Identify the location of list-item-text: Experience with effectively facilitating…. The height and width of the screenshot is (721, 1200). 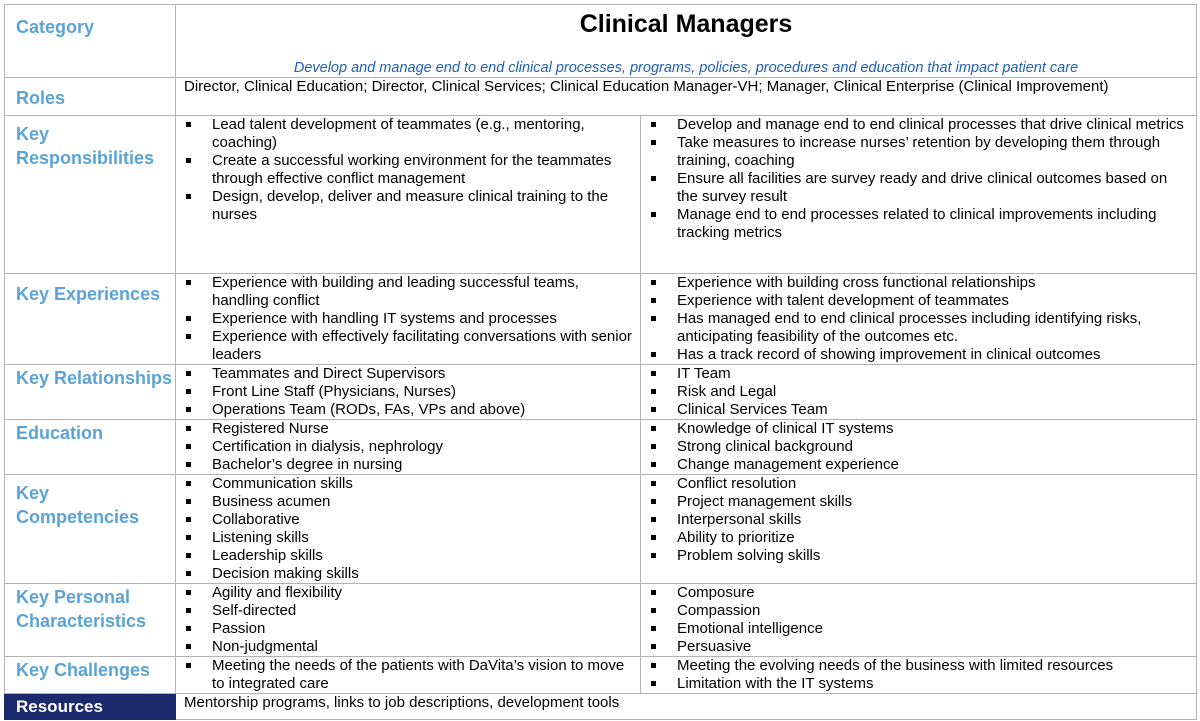
(422, 345).